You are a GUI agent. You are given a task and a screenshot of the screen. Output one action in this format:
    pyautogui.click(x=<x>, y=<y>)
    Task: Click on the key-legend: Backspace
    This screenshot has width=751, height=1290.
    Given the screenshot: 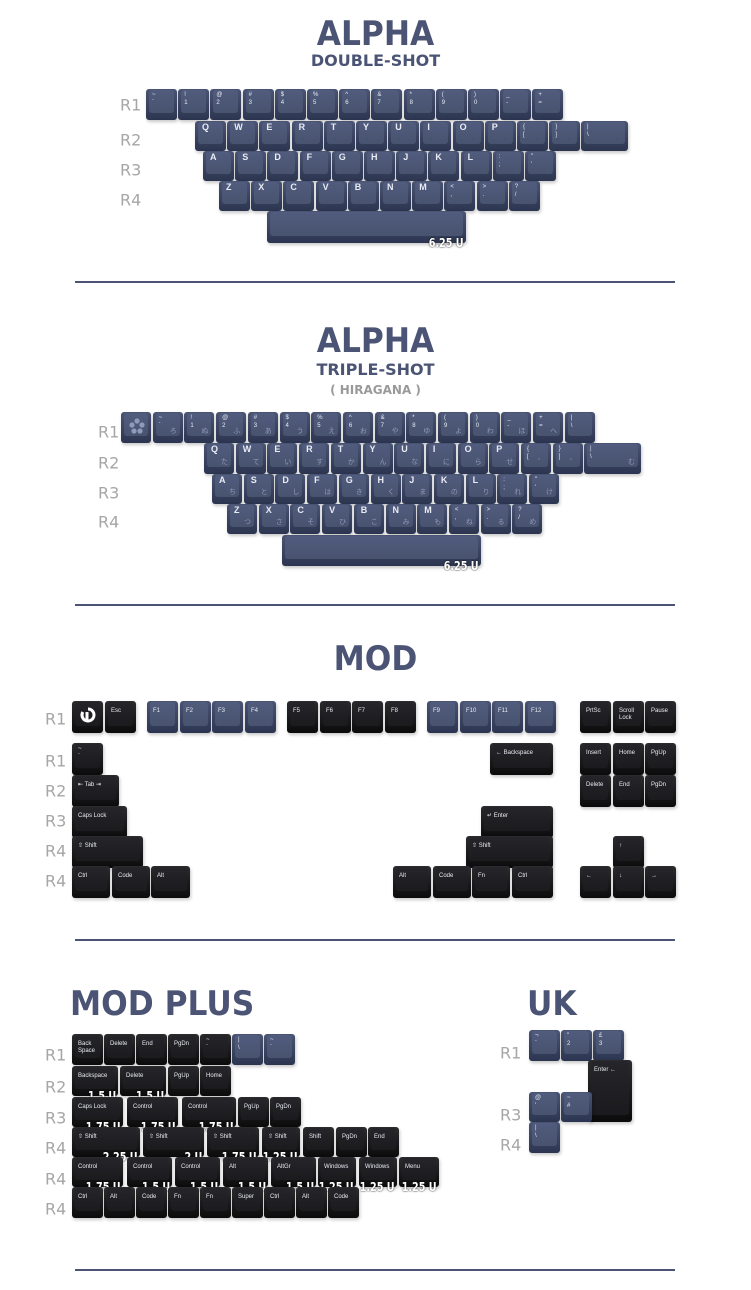 What is the action you would take?
    pyautogui.click(x=93, y=1076)
    